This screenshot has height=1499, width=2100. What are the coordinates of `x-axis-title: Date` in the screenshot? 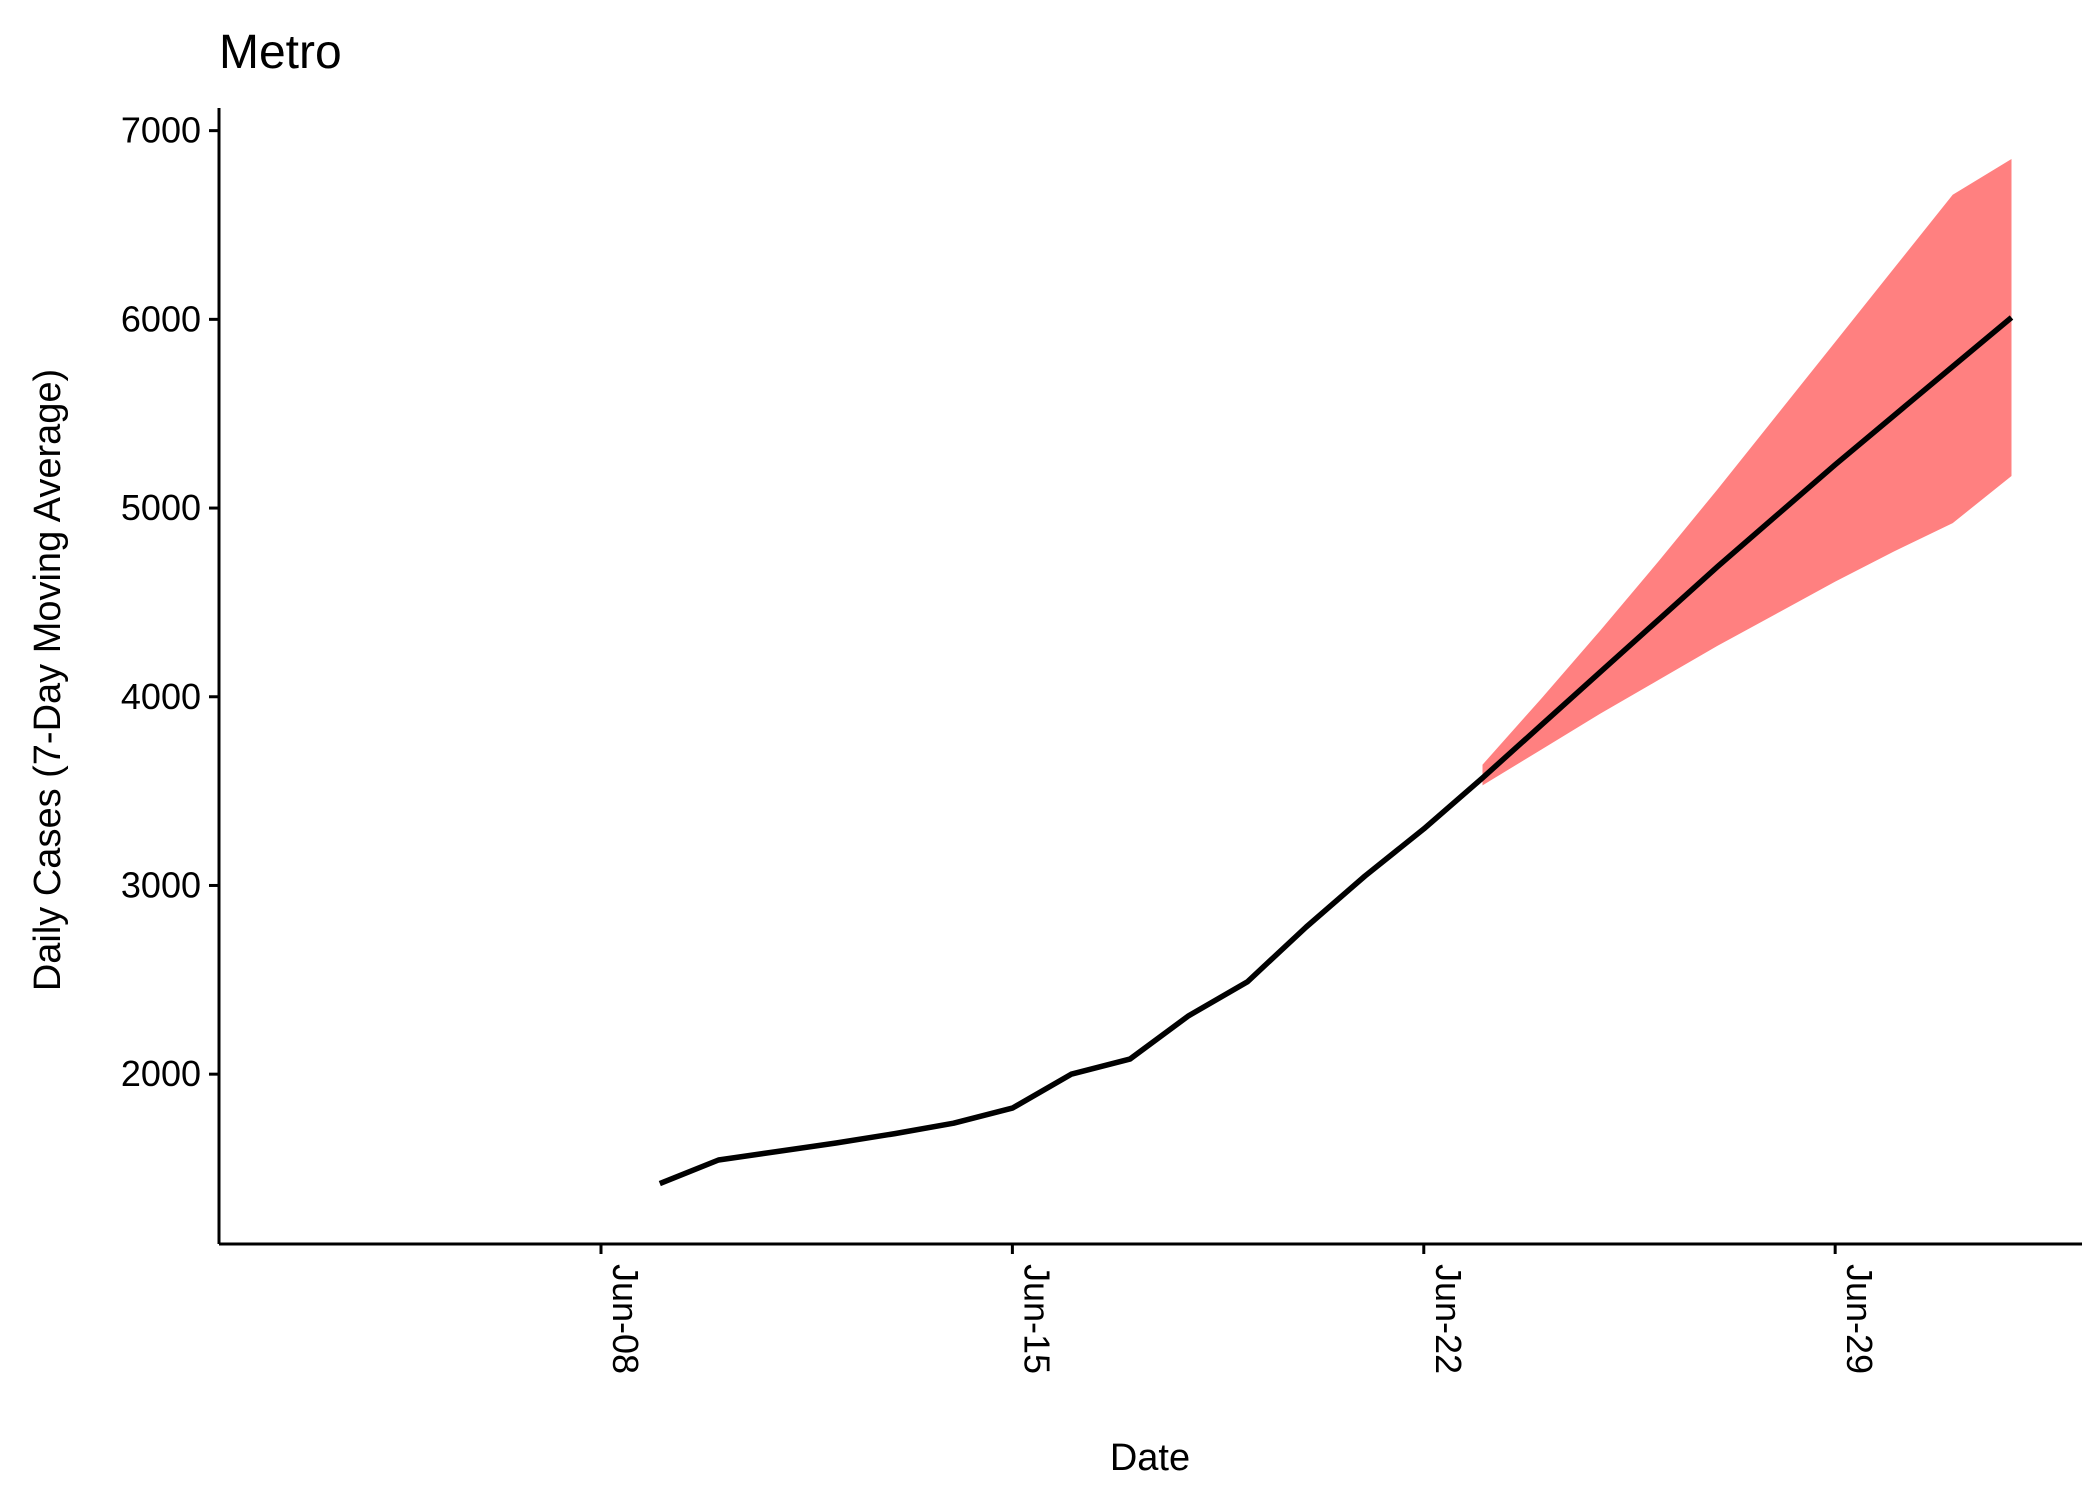 It's located at (1150, 1458).